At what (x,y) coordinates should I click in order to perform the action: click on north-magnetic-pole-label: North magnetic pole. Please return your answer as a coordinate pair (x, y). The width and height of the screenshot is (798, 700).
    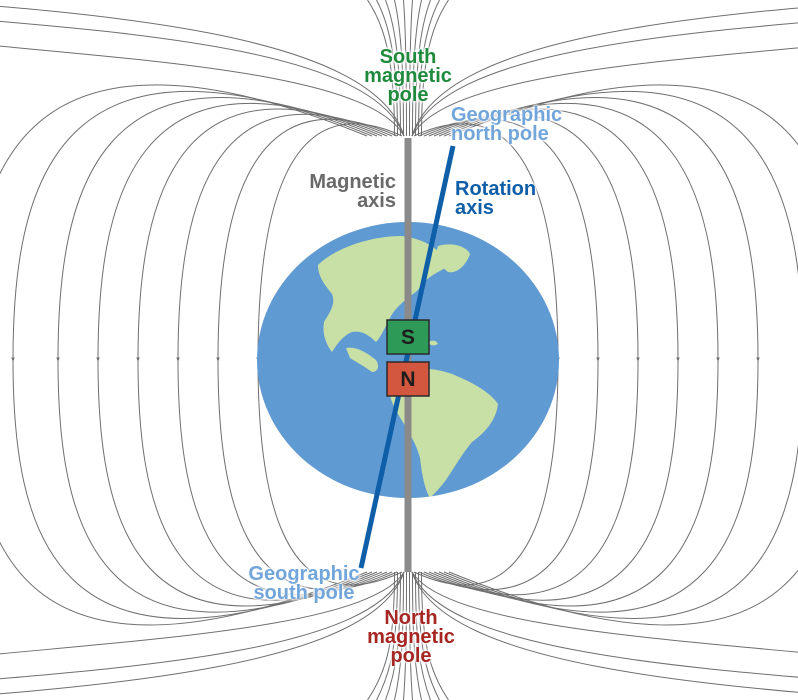
    Looking at the image, I should click on (411, 637).